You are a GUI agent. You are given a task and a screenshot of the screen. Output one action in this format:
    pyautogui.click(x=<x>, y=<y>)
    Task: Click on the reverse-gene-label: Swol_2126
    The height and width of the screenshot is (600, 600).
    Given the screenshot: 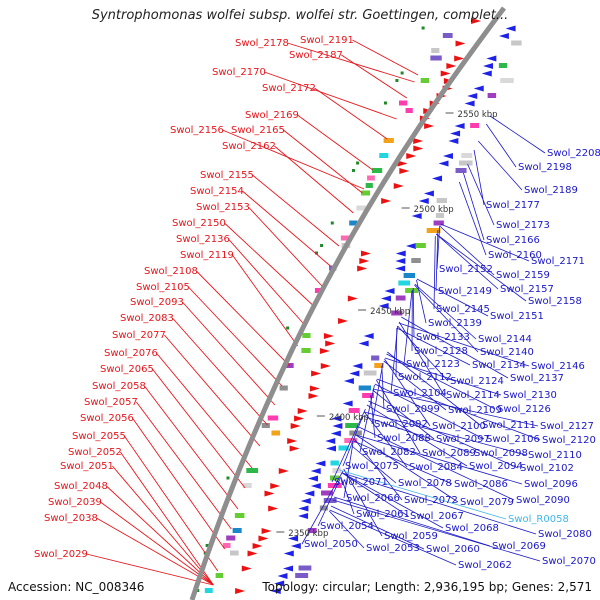 What is the action you would take?
    pyautogui.click(x=524, y=409)
    